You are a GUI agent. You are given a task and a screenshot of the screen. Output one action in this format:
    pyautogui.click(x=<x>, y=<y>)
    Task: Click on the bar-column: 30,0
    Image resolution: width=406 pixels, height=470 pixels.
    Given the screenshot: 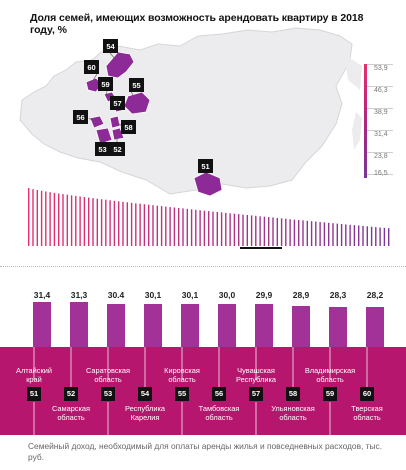 What is the action you would take?
    pyautogui.click(x=227, y=320)
    